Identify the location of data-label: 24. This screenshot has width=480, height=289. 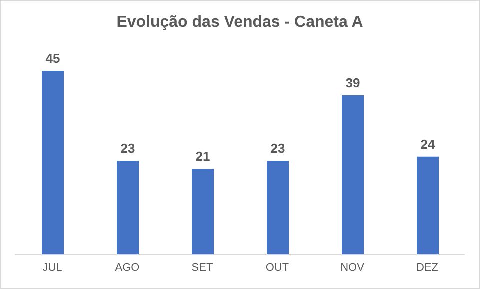
(428, 144).